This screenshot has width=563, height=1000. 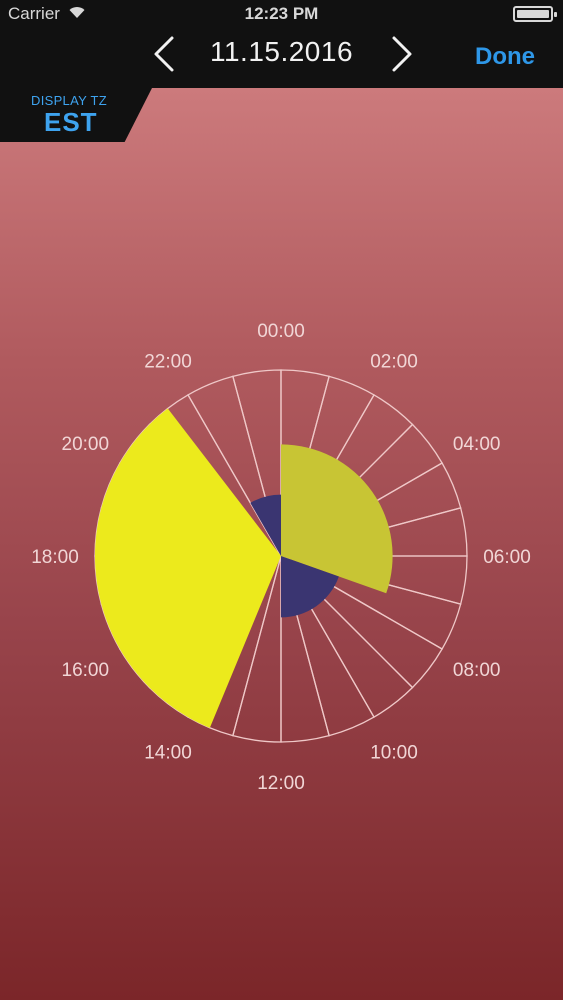 What do you see at coordinates (400, 54) in the screenshot?
I see `chevron-right-icon` at bounding box center [400, 54].